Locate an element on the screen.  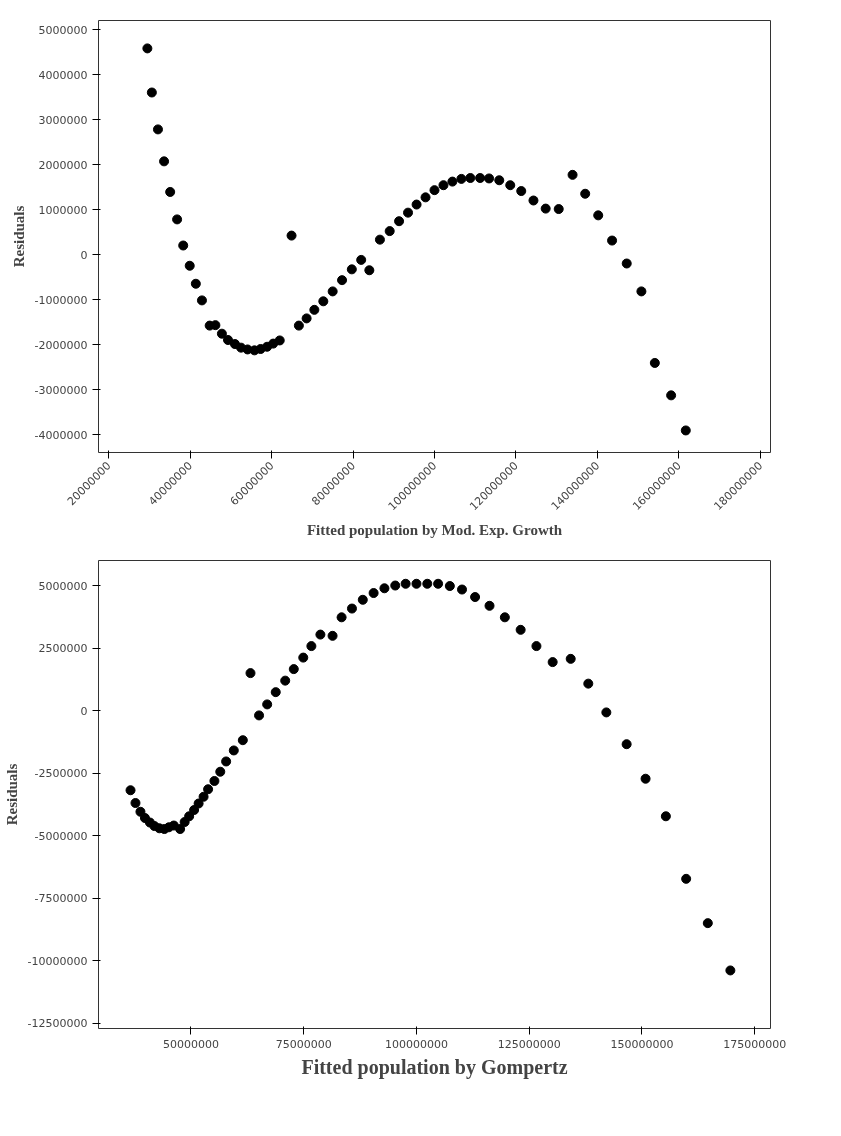
x-tick-label: 150000000 is located at coordinates (642, 1044).